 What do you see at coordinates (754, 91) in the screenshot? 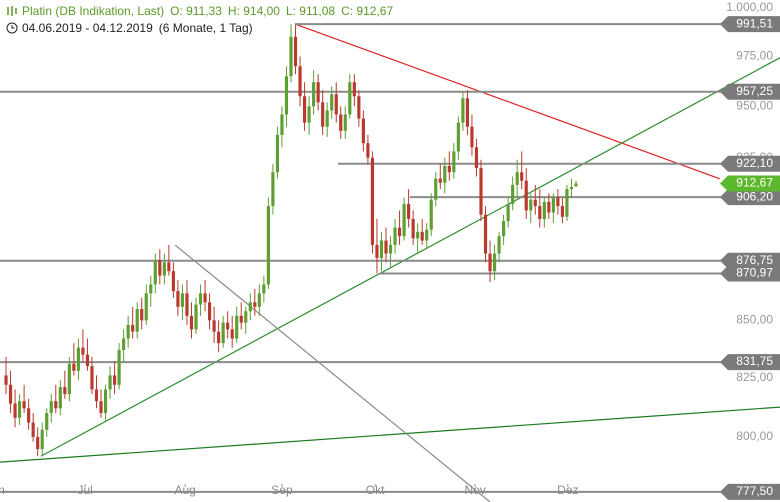
I see `level-label: 957,25` at bounding box center [754, 91].